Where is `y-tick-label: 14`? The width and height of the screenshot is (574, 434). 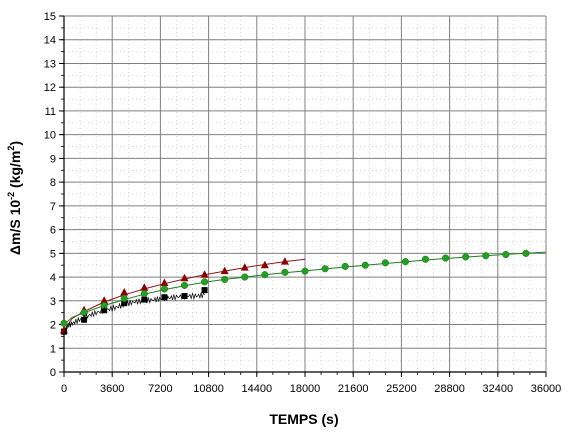 y-tick-label: 14 is located at coordinates (50, 41).